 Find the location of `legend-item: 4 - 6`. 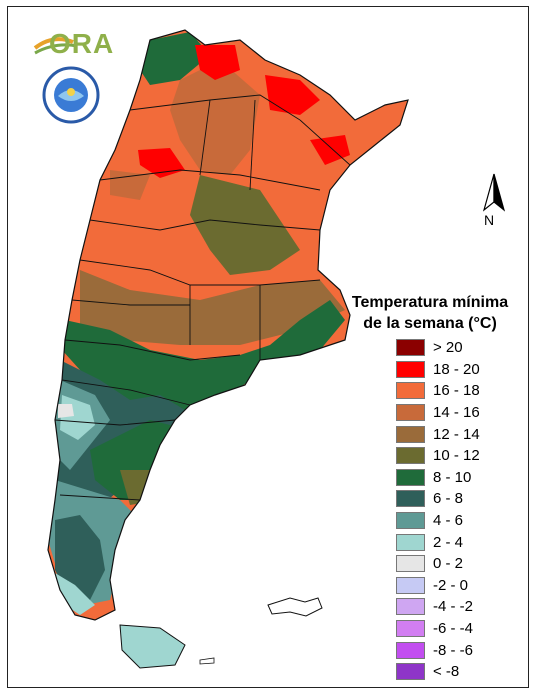

legend-item: 4 - 6 is located at coordinates (461, 521).